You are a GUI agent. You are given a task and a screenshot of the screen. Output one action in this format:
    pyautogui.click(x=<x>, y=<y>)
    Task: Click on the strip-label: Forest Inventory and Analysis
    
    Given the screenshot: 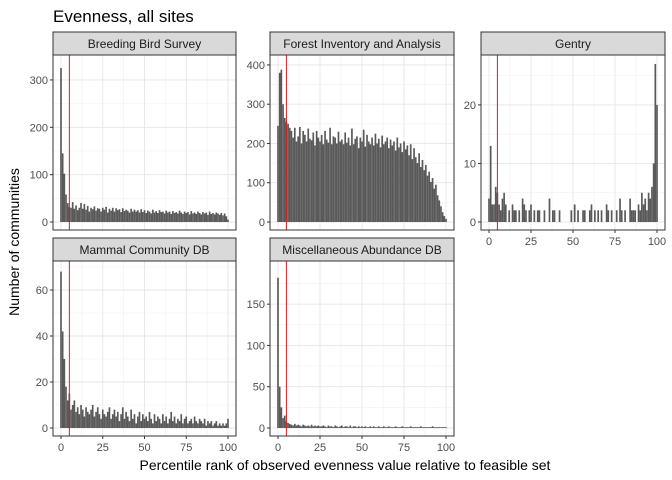 What is the action you would take?
    pyautogui.click(x=361, y=44)
    